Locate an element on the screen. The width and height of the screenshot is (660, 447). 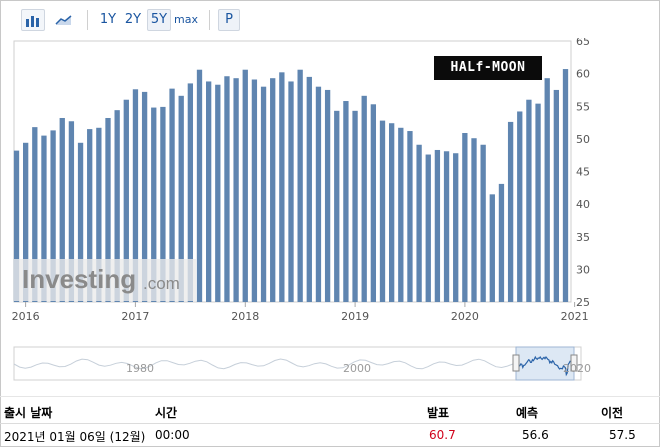
y-tick-label: 30 is located at coordinates (583, 269).